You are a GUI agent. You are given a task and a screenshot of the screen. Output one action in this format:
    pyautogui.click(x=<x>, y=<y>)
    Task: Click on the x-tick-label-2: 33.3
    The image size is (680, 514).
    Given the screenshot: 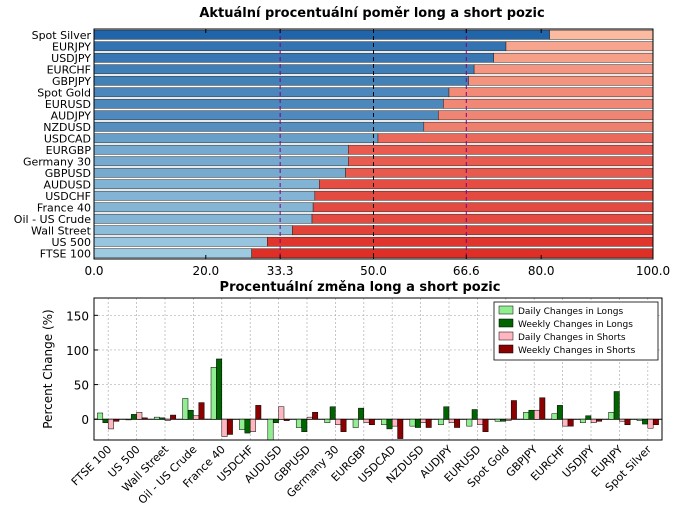 What is the action you would take?
    pyautogui.click(x=280, y=271)
    